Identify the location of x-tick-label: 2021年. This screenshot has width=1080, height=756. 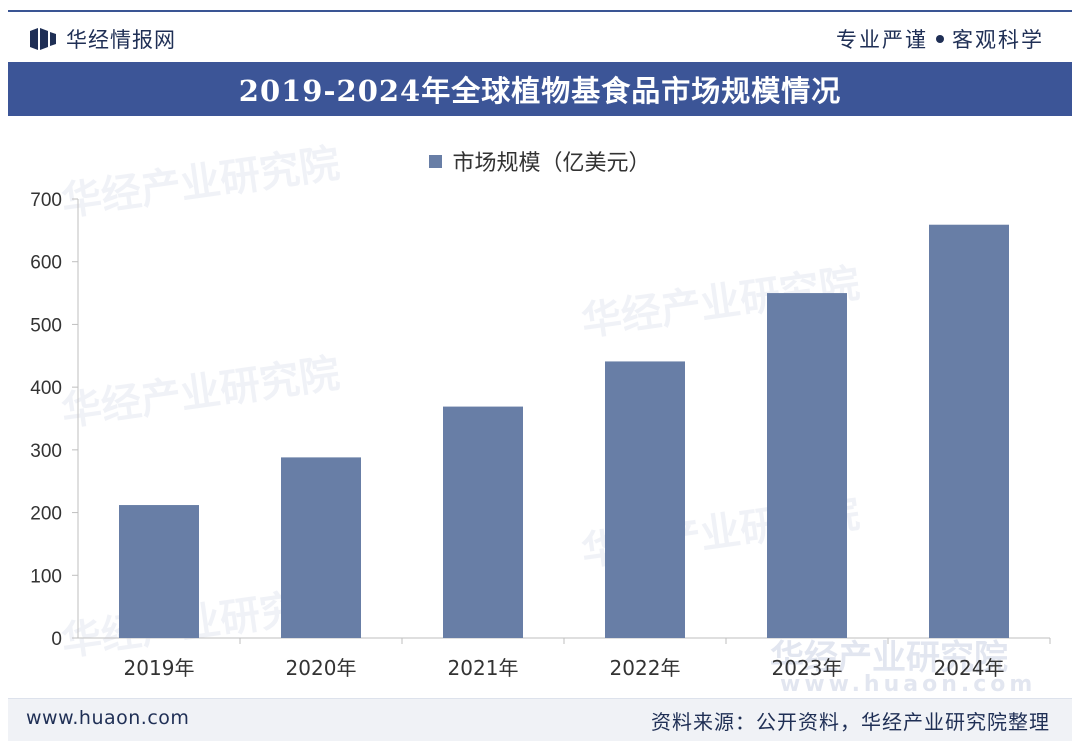
(483, 668).